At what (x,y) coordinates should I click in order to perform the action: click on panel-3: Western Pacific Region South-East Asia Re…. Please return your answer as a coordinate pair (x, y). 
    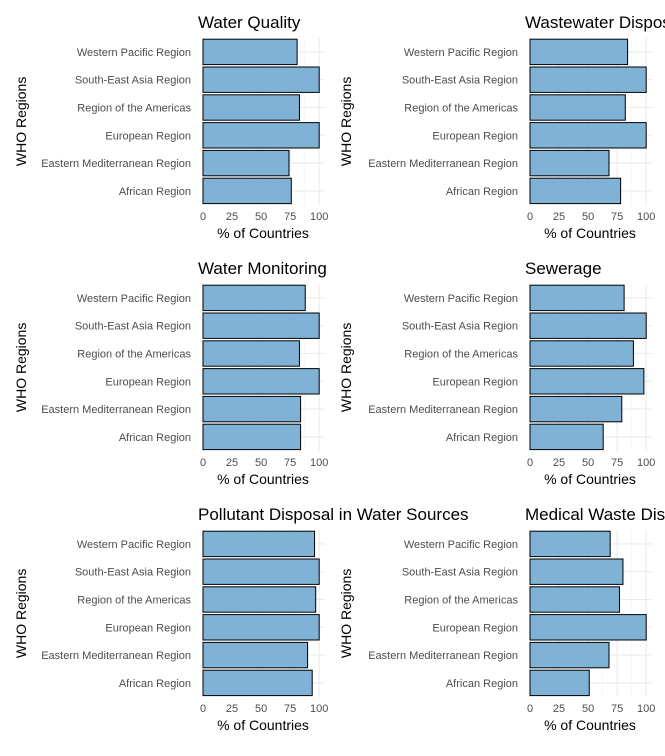
    Looking at the image, I should click on (170, 373).